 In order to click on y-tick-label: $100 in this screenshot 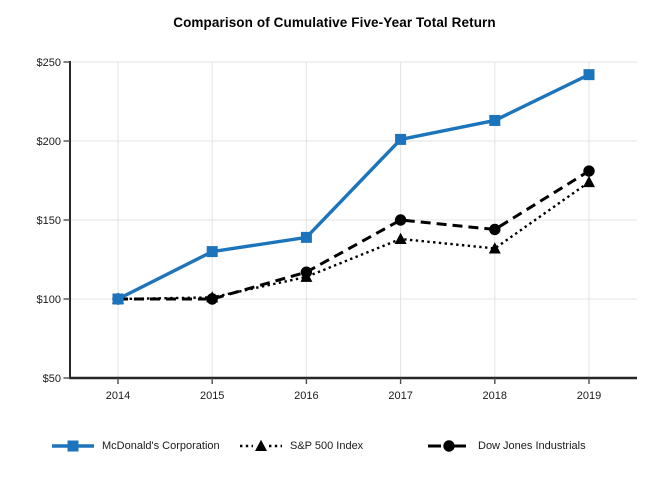, I will do `click(49, 300)`.